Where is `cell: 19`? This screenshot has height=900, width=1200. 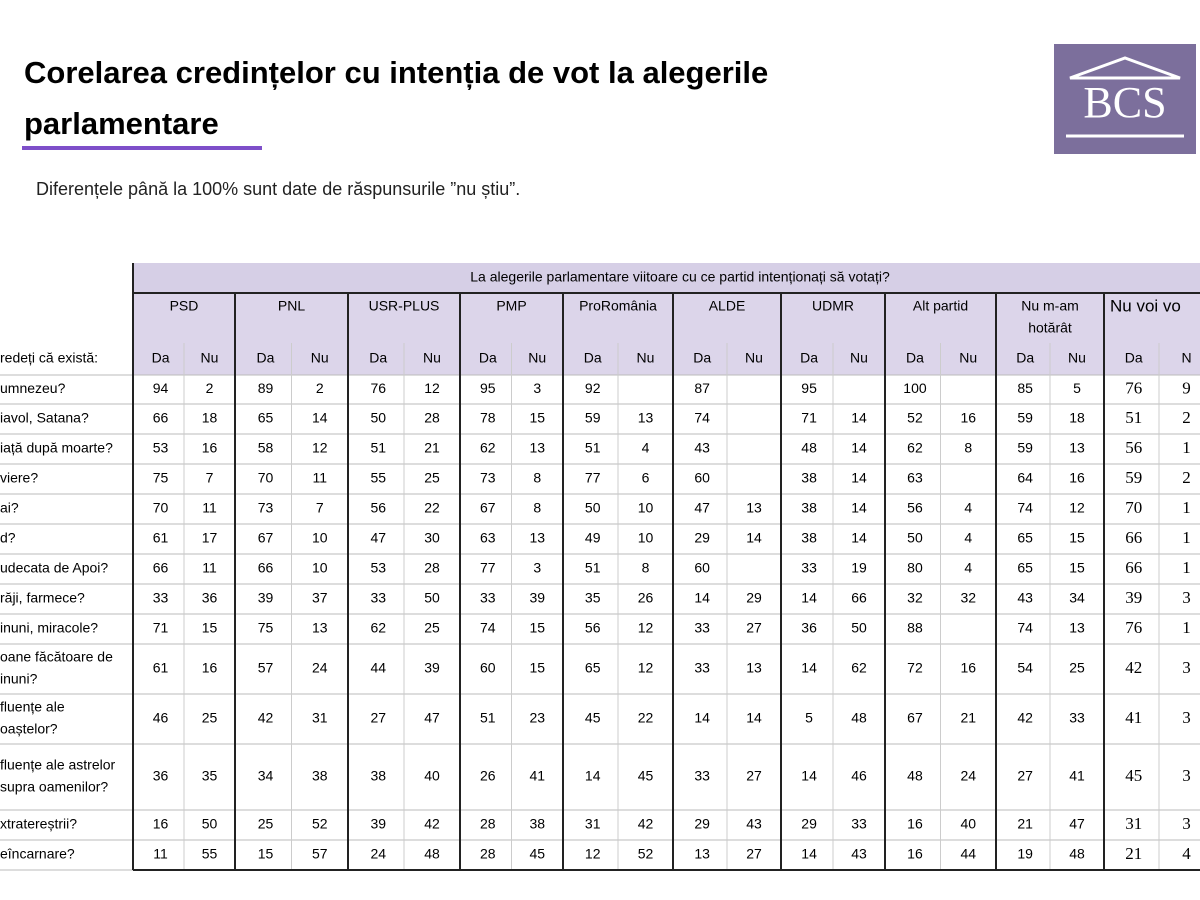
cell: 19 is located at coordinates (859, 568).